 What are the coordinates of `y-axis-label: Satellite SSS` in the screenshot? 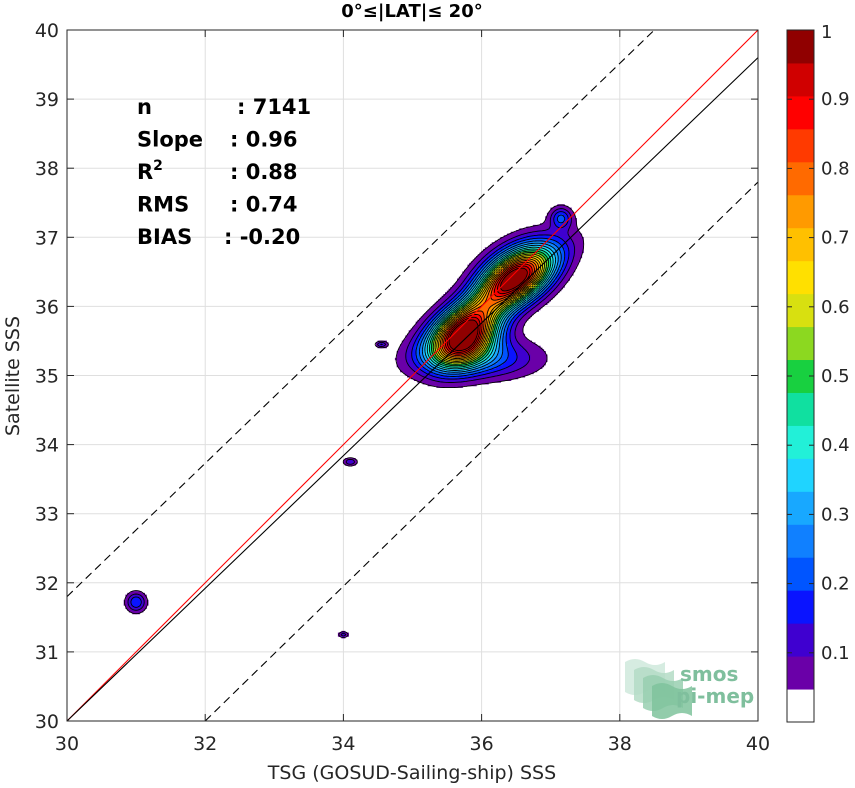 It's located at (13, 376).